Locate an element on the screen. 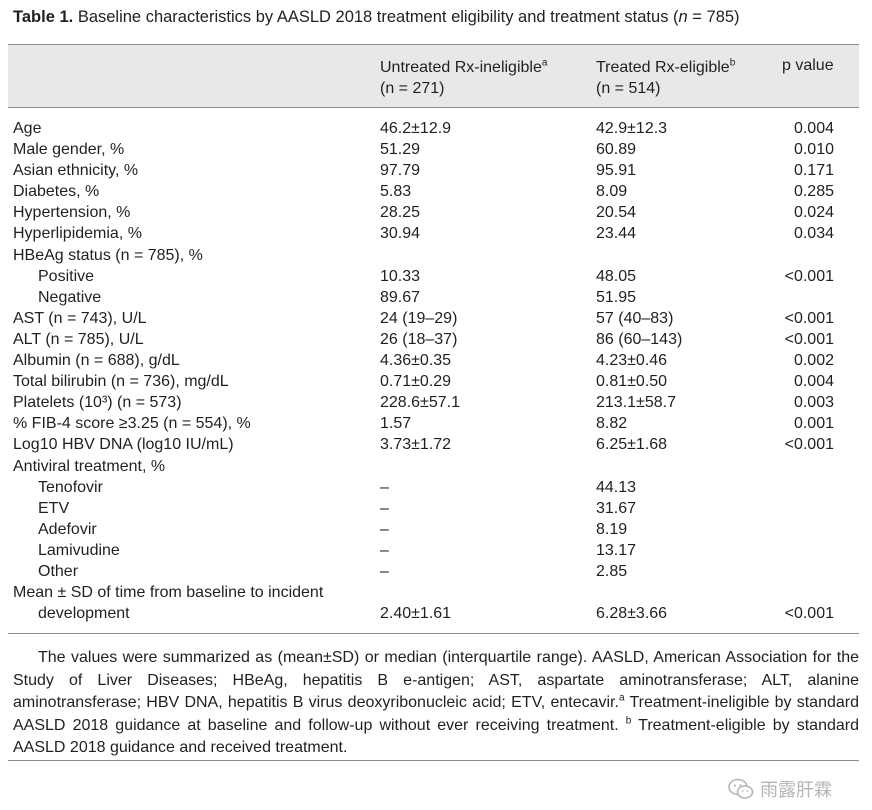 The width and height of the screenshot is (872, 810). cell-treated: 213.1±58.7 is located at coordinates (636, 403).